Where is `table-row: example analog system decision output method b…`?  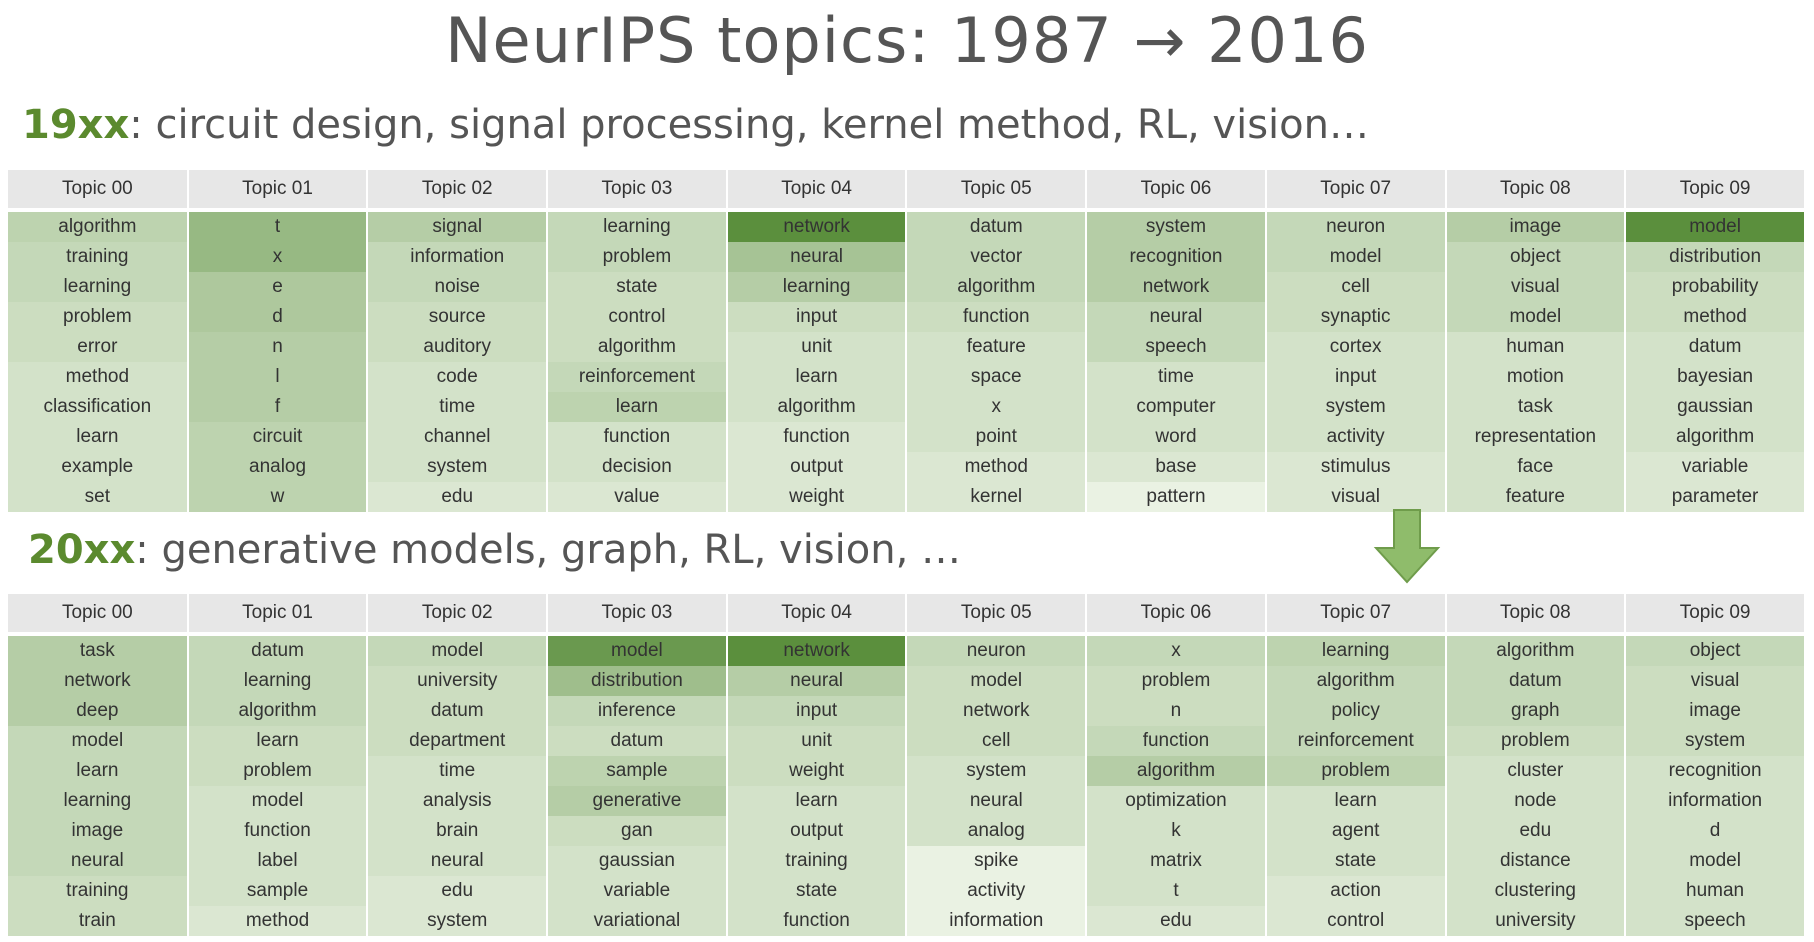
table-row: example analog system decision output method b… is located at coordinates (907, 467).